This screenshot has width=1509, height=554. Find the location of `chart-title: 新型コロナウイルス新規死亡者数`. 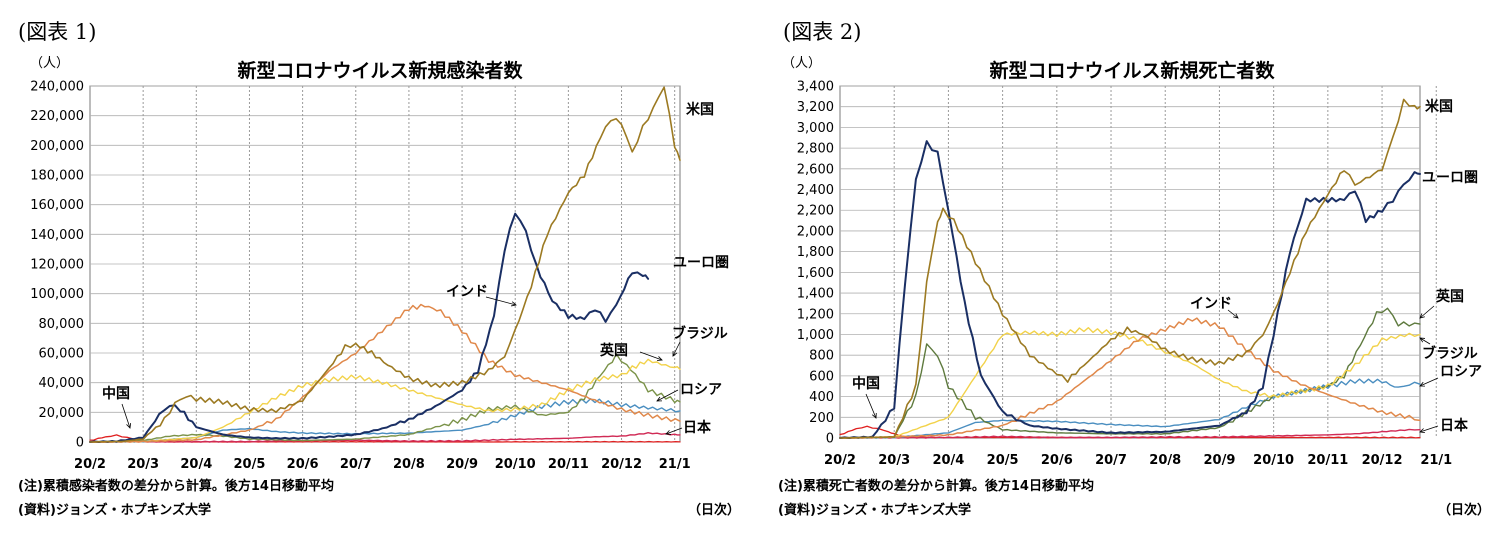

chart-title: 新型コロナウイルス新規死亡者数 is located at coordinates (1132, 70).